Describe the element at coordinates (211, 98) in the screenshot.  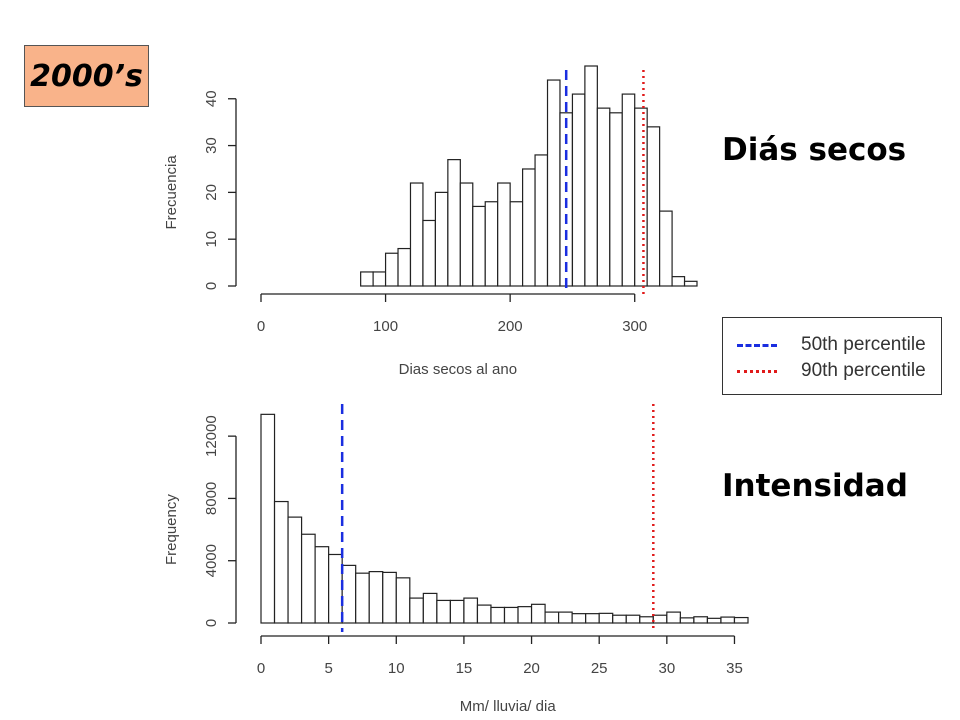
I see `y-tick-label: 40` at that location.